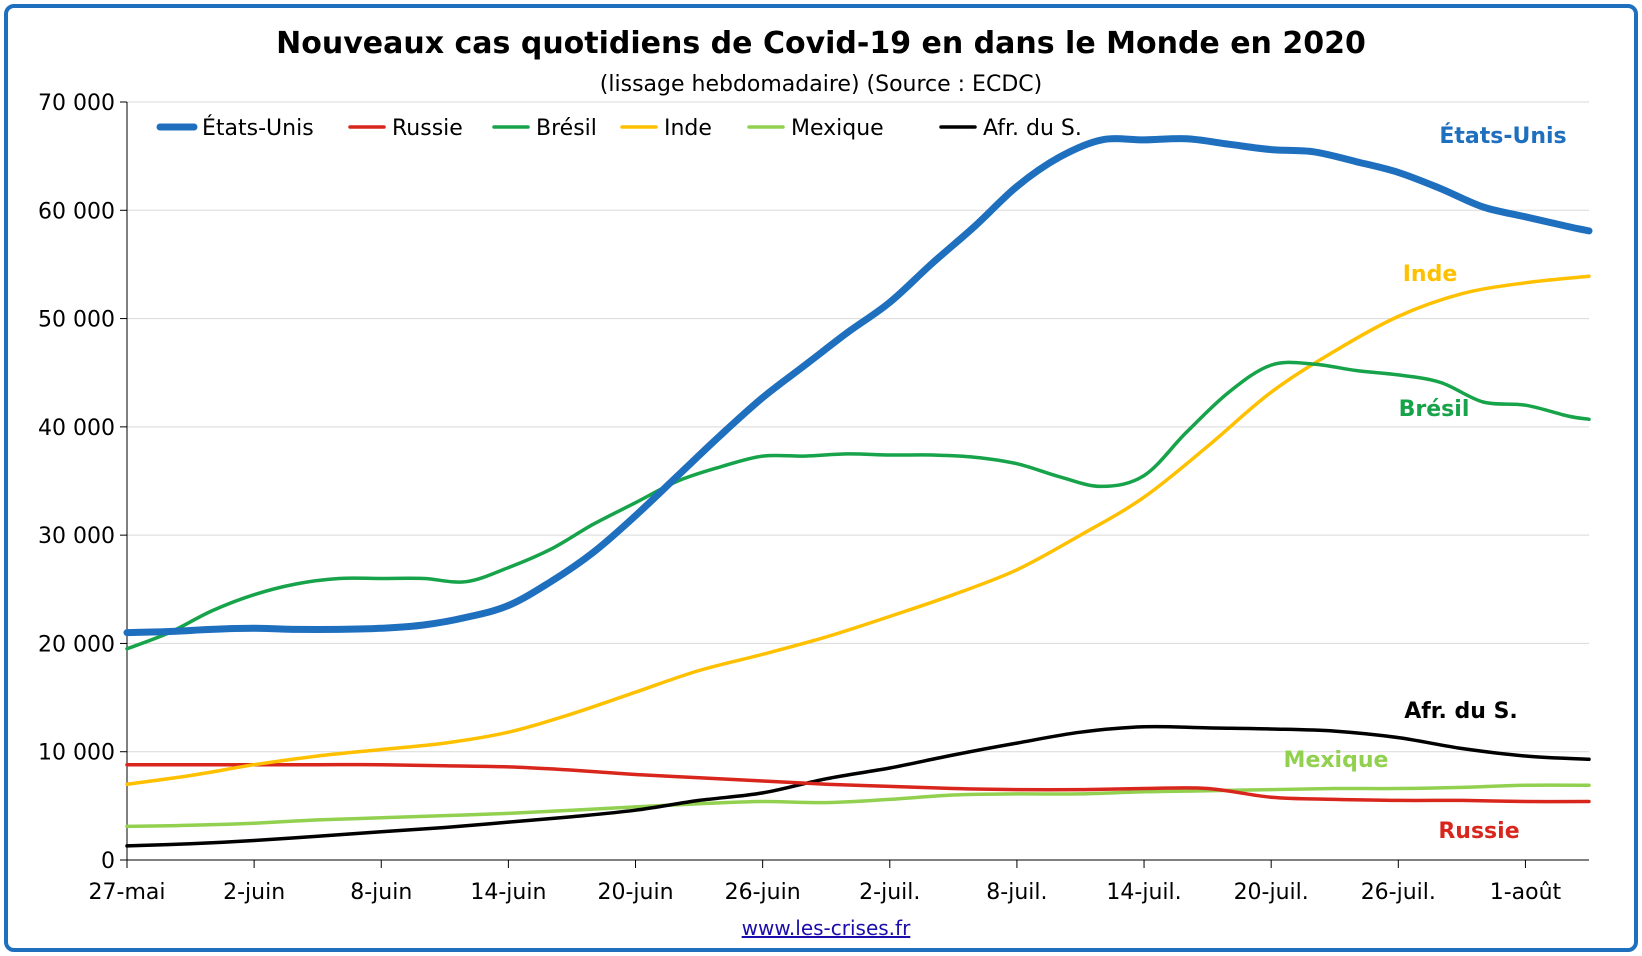  What do you see at coordinates (76, 320) in the screenshot?
I see `y-tick-label: 50 000` at bounding box center [76, 320].